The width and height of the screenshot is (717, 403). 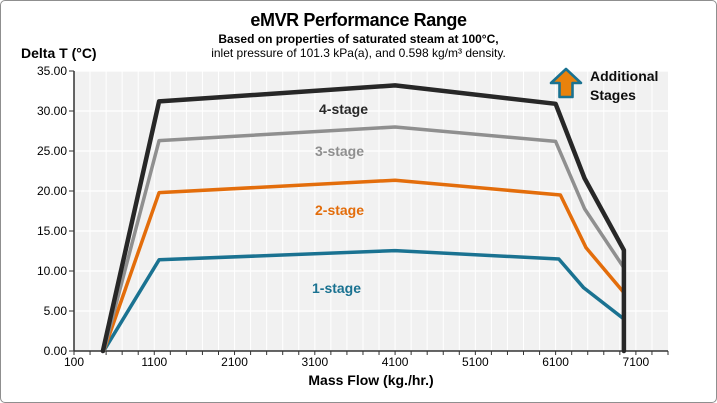 What do you see at coordinates (340, 210) in the screenshot?
I see `series-label-2-stage: 2-stage` at bounding box center [340, 210].